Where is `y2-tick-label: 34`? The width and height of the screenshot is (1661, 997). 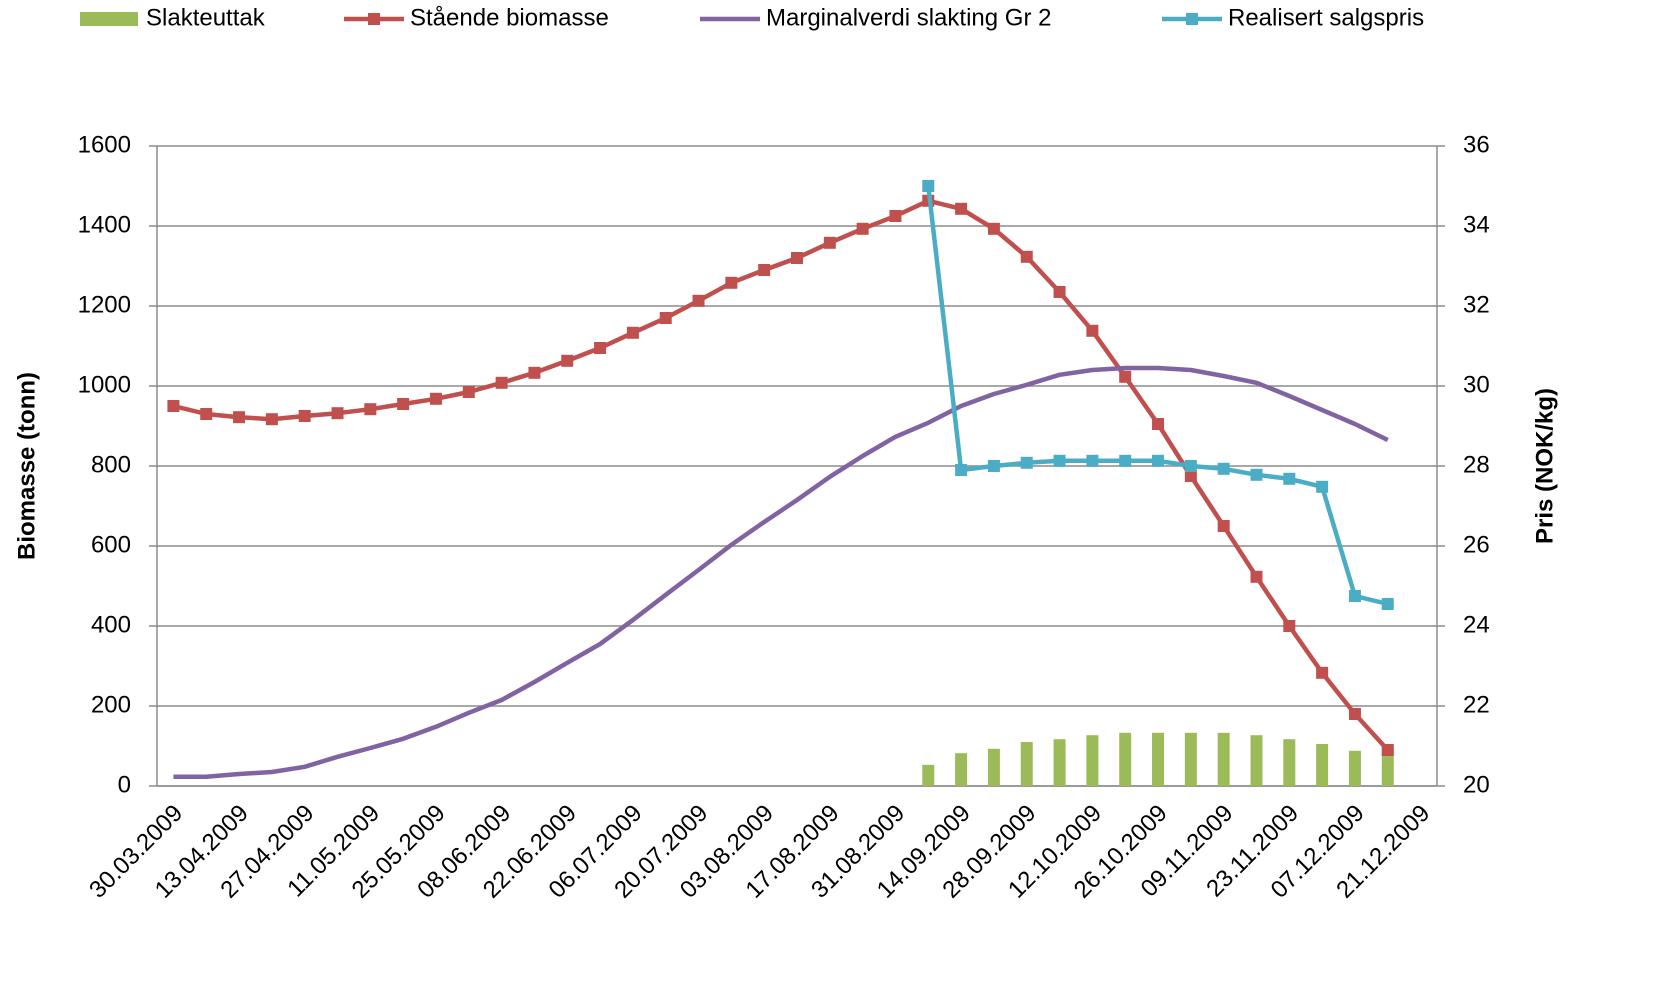
y2-tick-label: 34 is located at coordinates (1476, 224).